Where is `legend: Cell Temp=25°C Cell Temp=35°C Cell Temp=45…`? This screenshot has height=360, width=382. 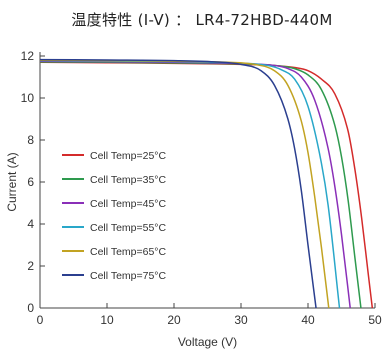
legend: Cell Temp=25°C Cell Temp=35°C Cell Temp=45… is located at coordinates (114, 216).